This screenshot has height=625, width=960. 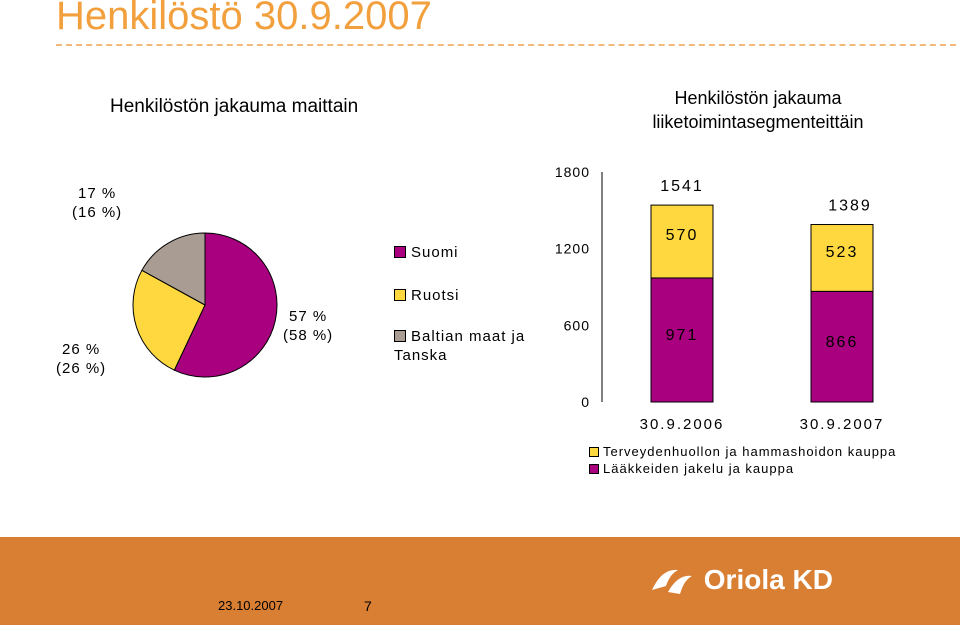 I want to click on pie-chart-title: Henkilöstön jakauma maittain, so click(x=234, y=106).